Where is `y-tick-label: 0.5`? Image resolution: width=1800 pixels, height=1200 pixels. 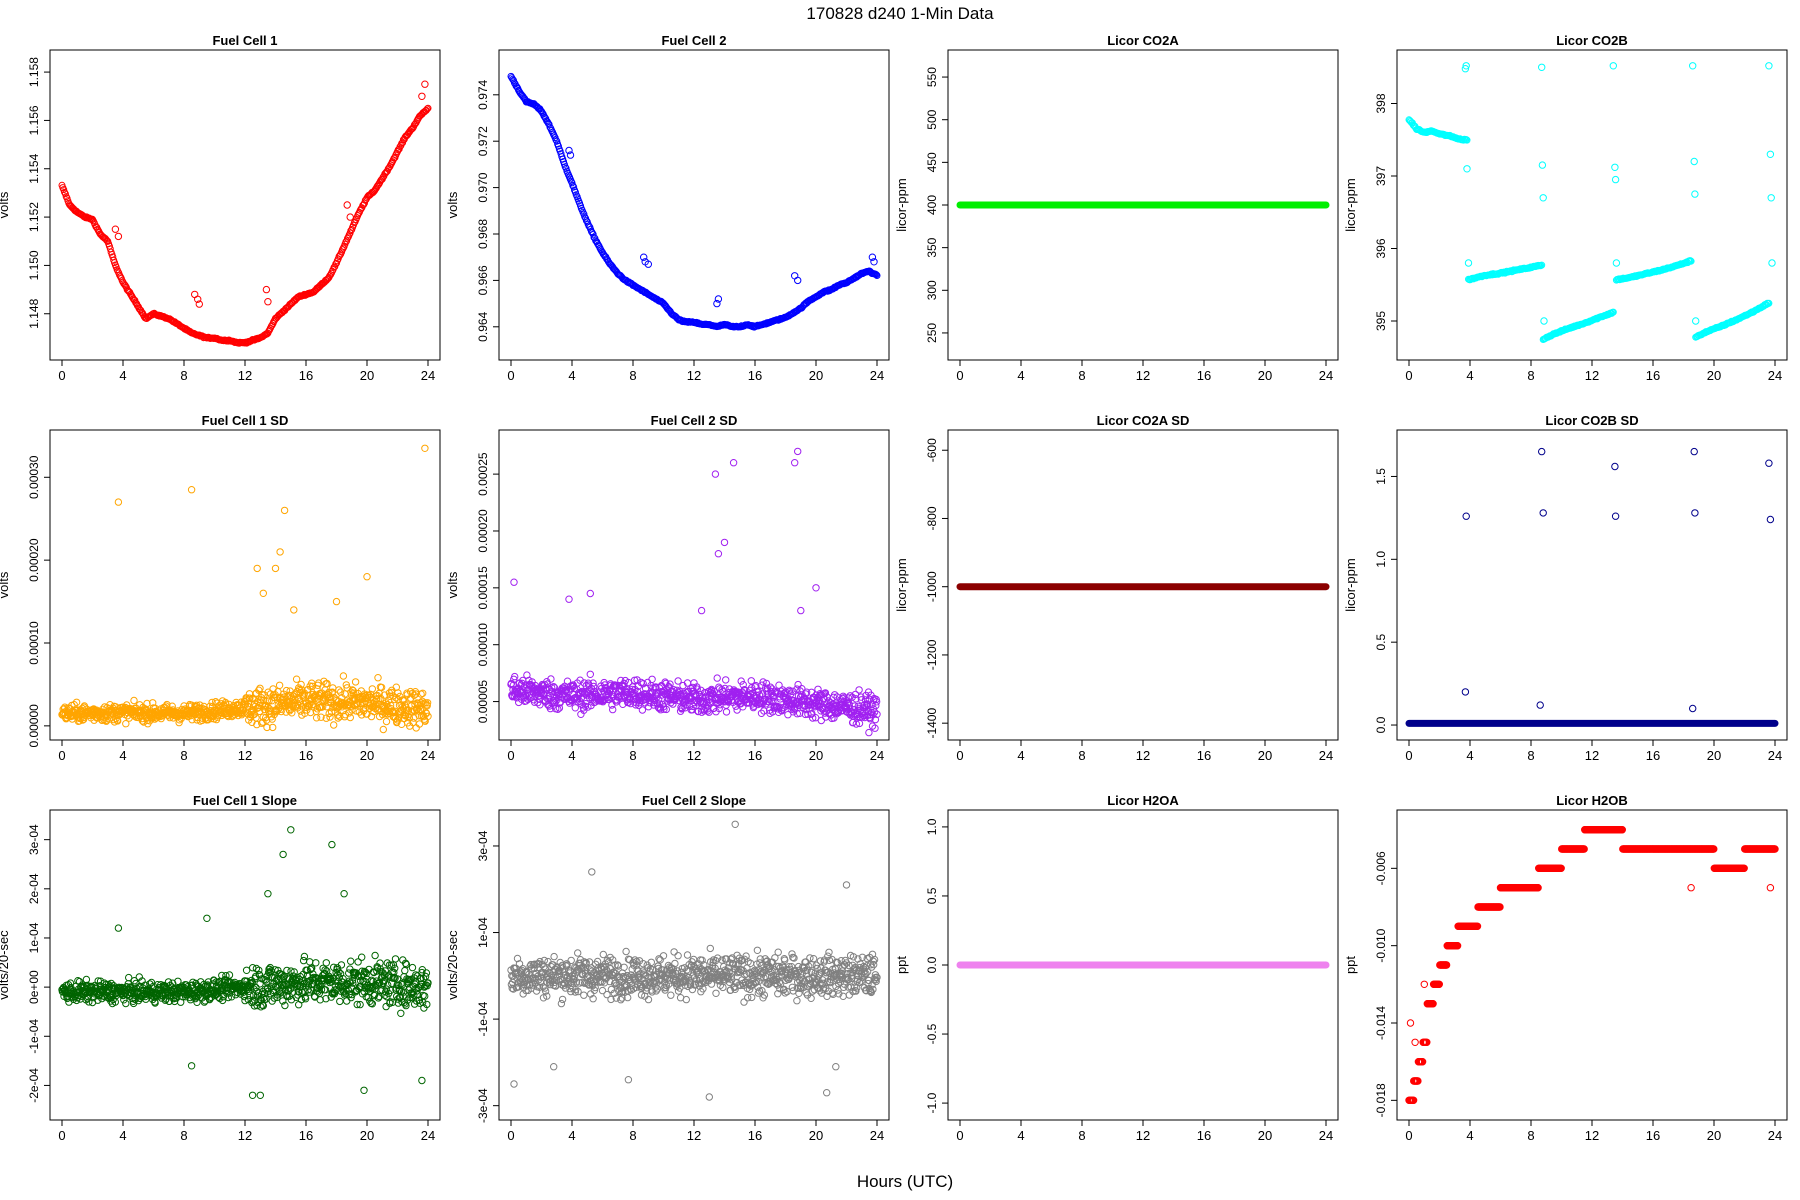
y-tick-label: 0.5 is located at coordinates (1381, 642).